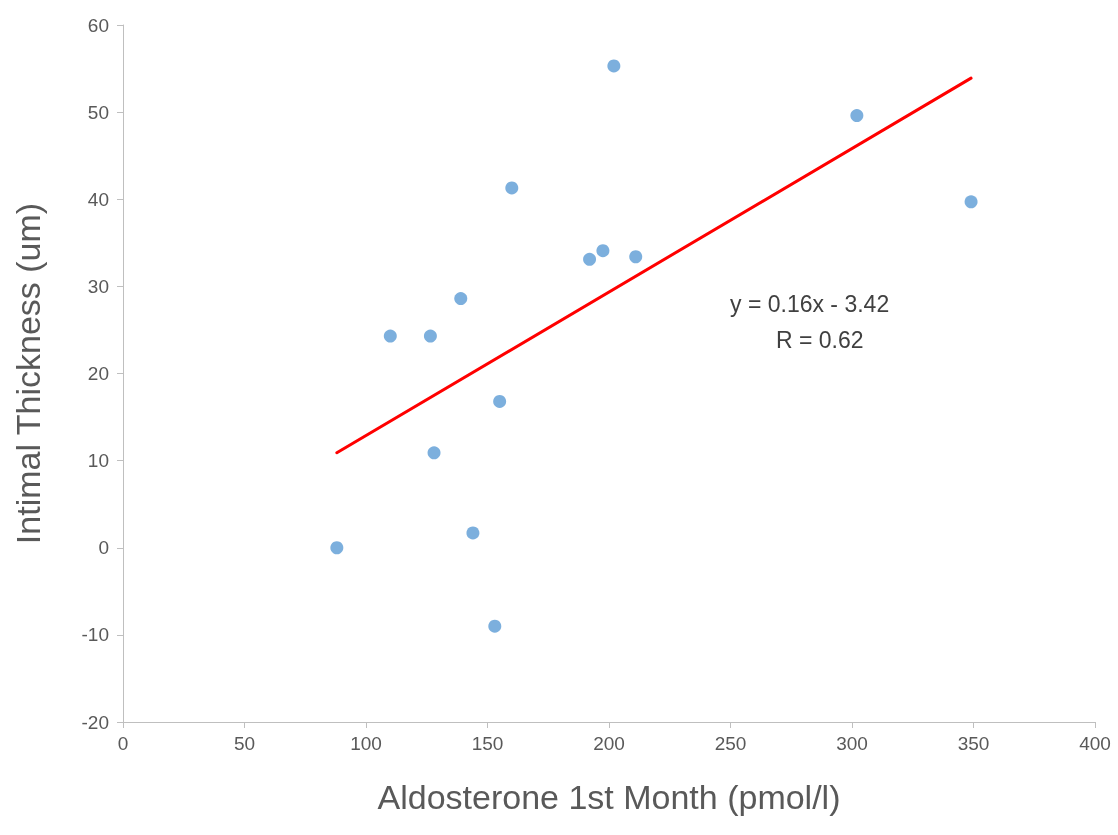  I want to click on x-tick-label: 50, so click(244, 743).